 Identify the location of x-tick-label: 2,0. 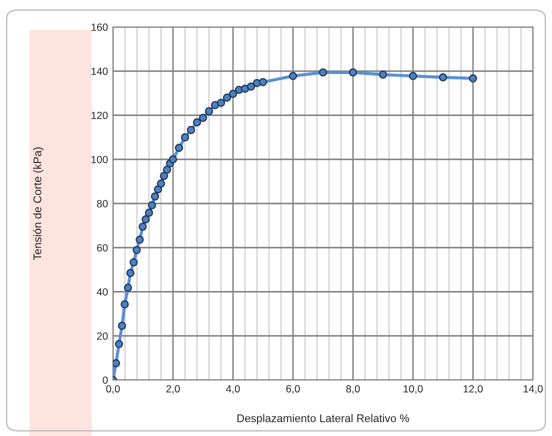
(173, 389).